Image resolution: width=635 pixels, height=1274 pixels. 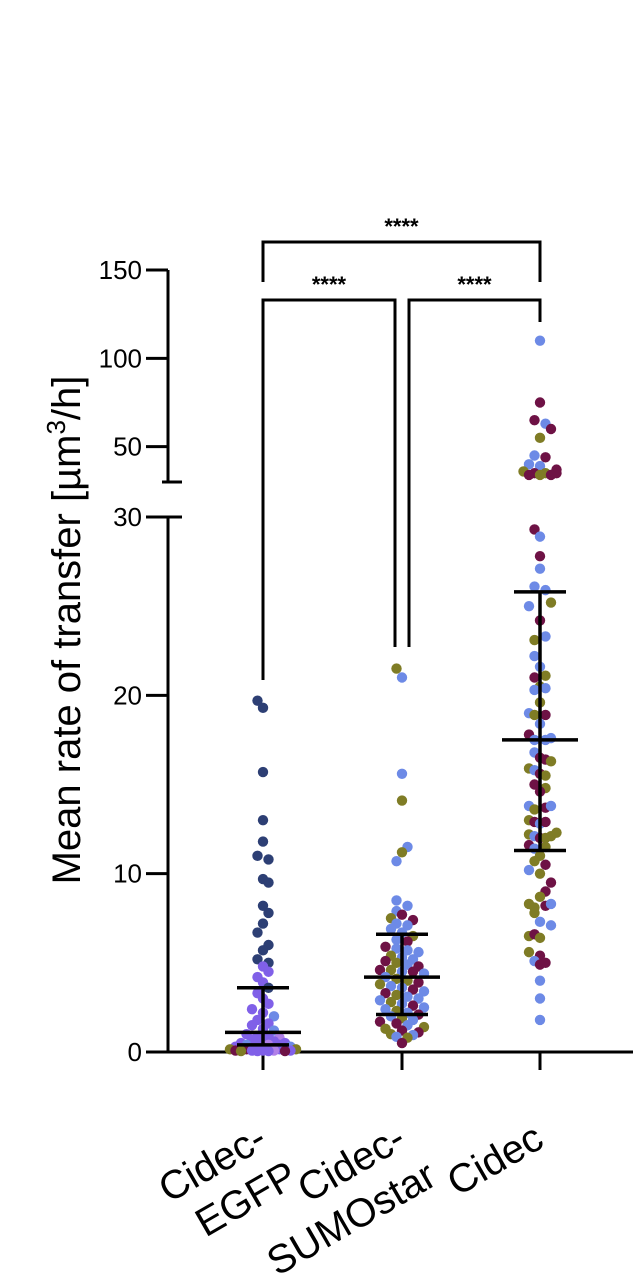 I want to click on y-tick-label: 0, so click(x=135, y=1052).